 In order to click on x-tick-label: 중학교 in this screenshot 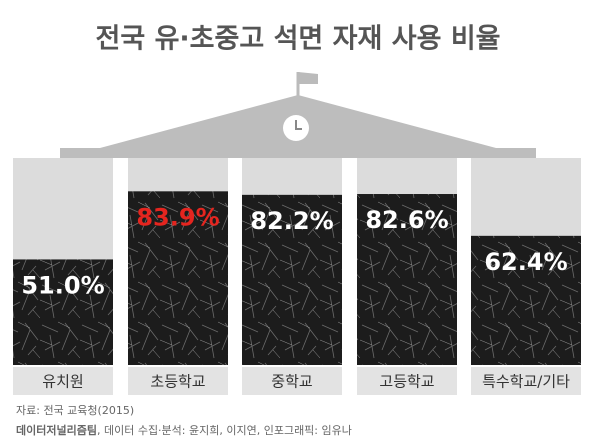, I will do `click(291, 382)`.